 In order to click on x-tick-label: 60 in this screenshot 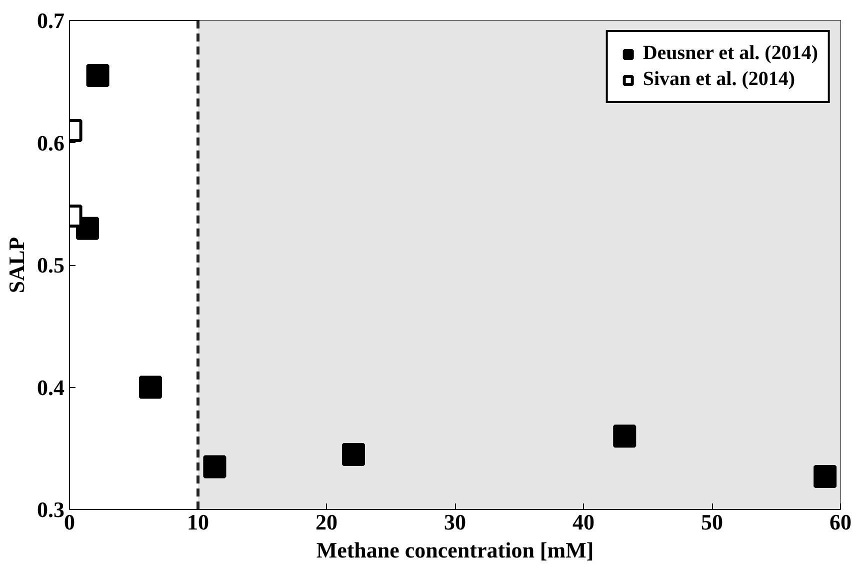, I will do `click(841, 522)`.